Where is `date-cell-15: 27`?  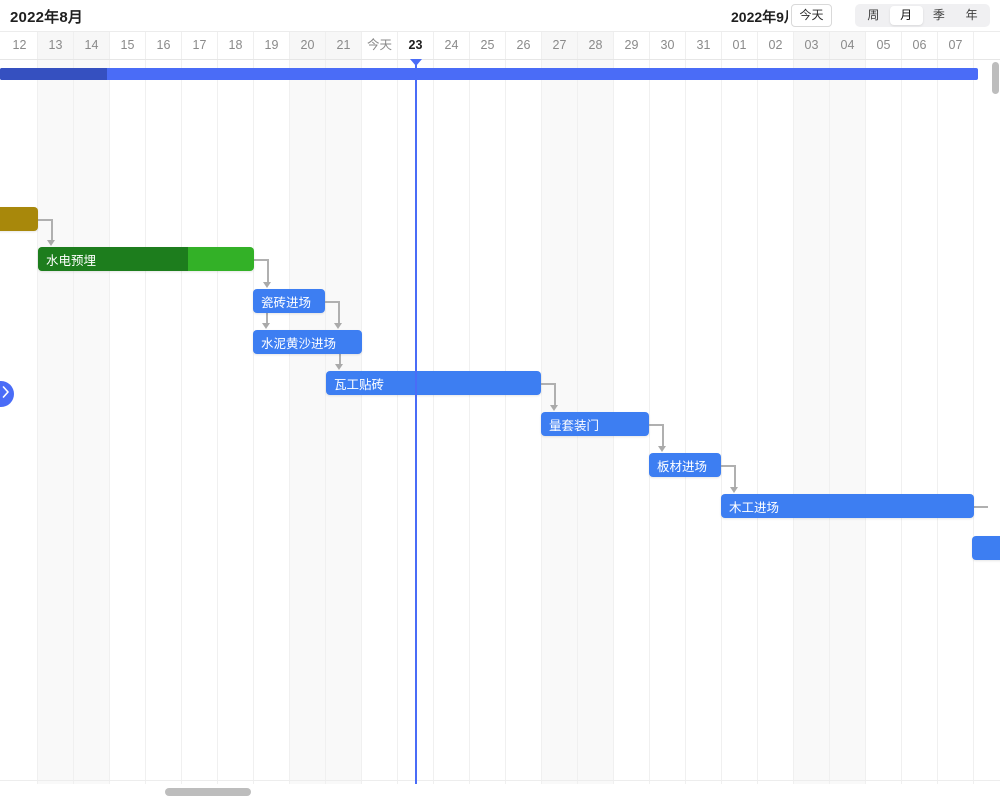 date-cell-15: 27 is located at coordinates (560, 45).